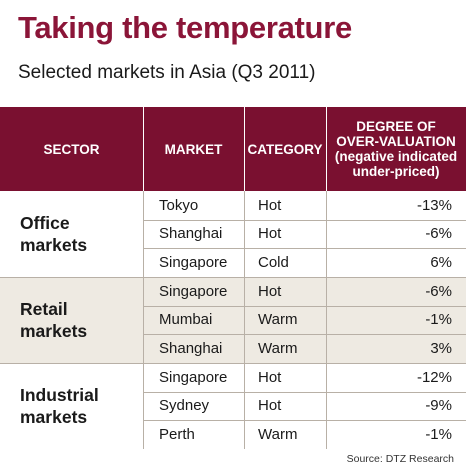  I want to click on source-note: Source: DTZ Research, so click(400, 459).